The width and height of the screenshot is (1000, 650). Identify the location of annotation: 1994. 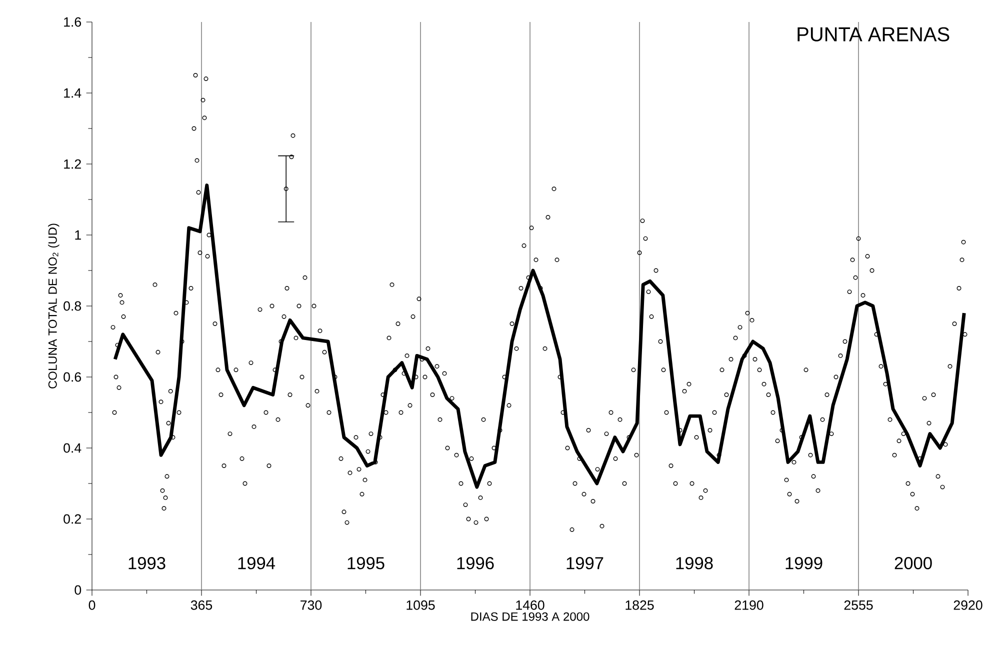
(257, 563).